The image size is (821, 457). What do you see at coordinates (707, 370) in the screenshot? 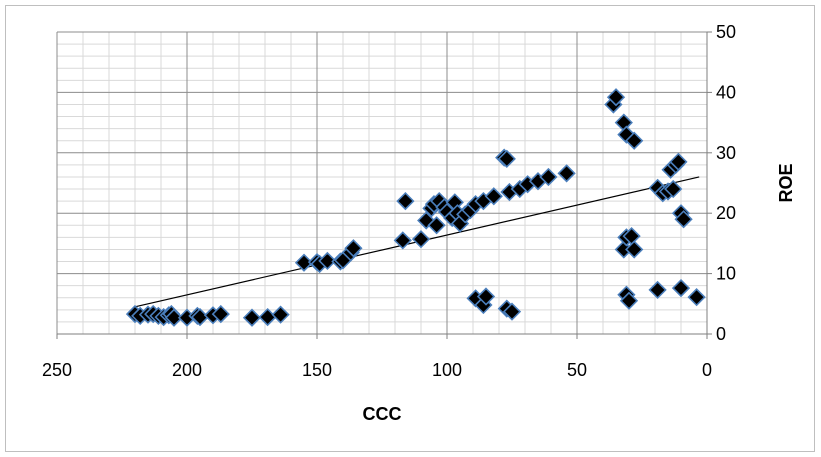
I see `x-tick-label: 0` at bounding box center [707, 370].